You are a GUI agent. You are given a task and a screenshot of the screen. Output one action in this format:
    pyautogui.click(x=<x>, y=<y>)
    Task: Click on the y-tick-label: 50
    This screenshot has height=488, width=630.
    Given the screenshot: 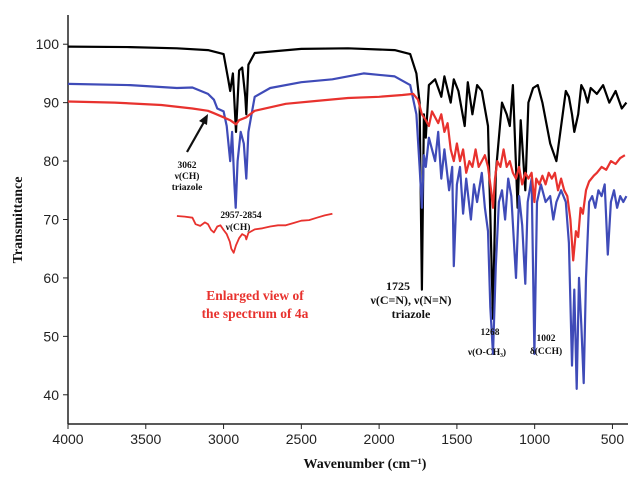 What is the action you would take?
    pyautogui.click(x=51, y=336)
    